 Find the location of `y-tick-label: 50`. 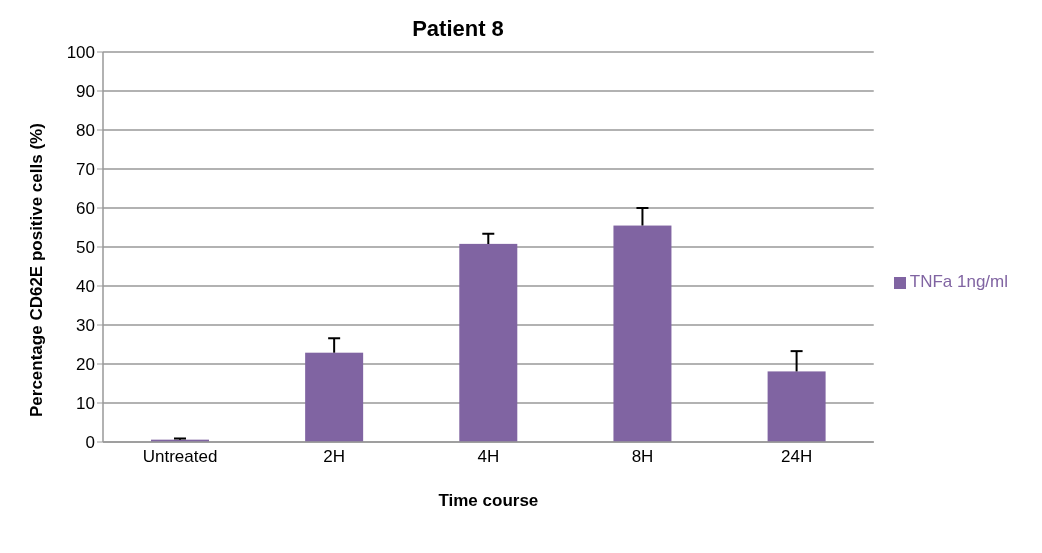

y-tick-label: 50 is located at coordinates (85, 248).